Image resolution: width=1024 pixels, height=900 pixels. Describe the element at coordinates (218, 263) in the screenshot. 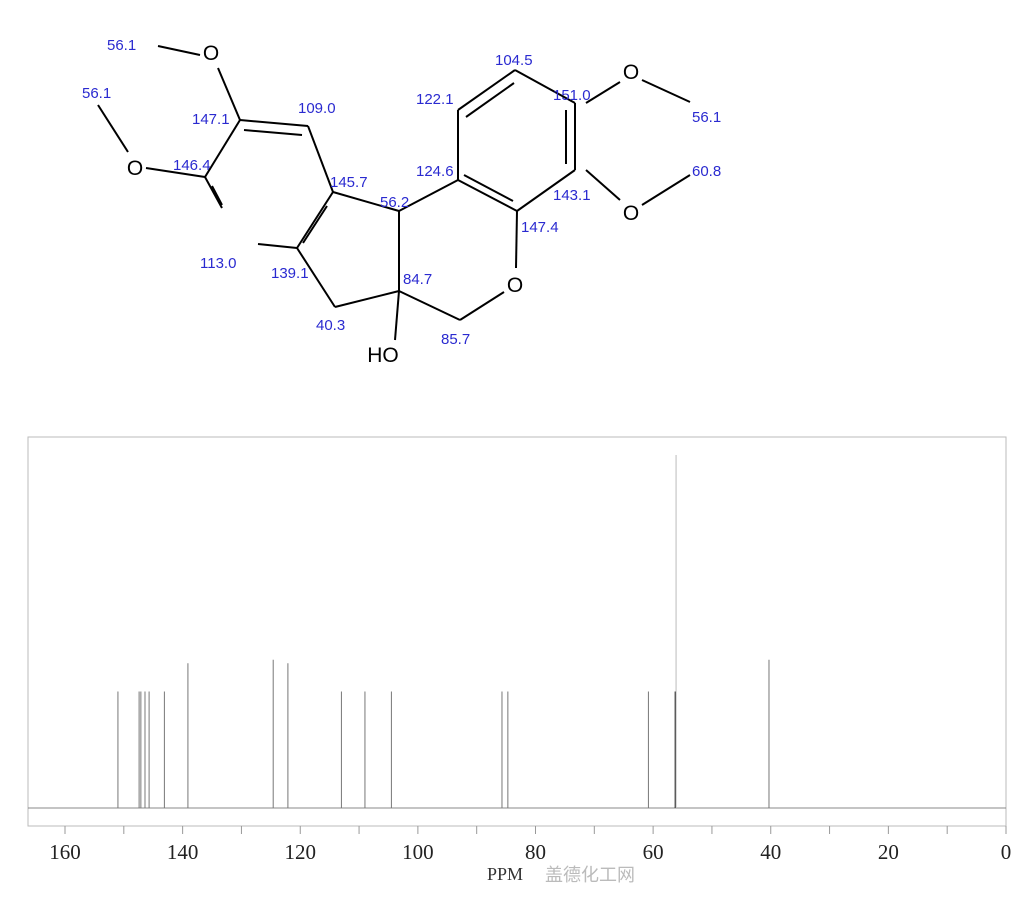

I see `shift-label: 113.0` at that location.